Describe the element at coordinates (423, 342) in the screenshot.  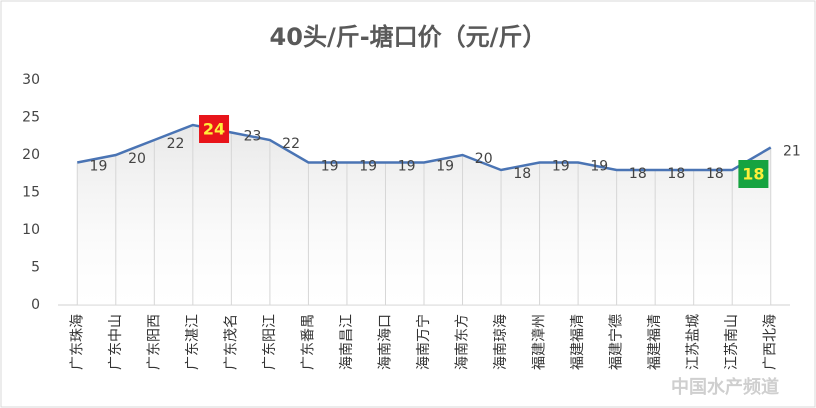
I see `x-tick-label: 海南万宁` at that location.